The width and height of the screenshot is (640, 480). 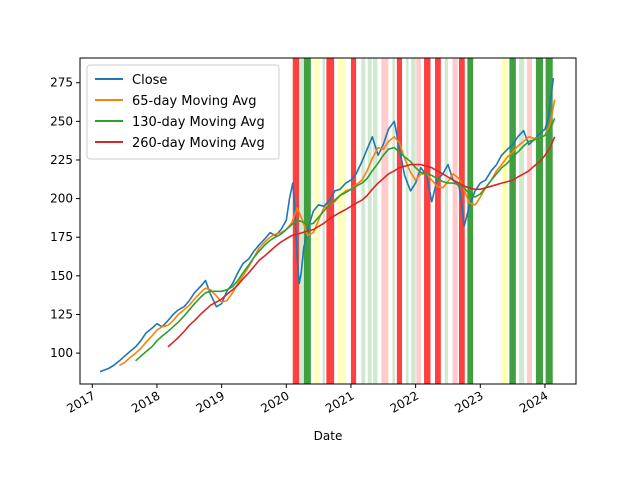 What do you see at coordinates (274, 401) in the screenshot?
I see `x-tick-label: 2020` at bounding box center [274, 401].